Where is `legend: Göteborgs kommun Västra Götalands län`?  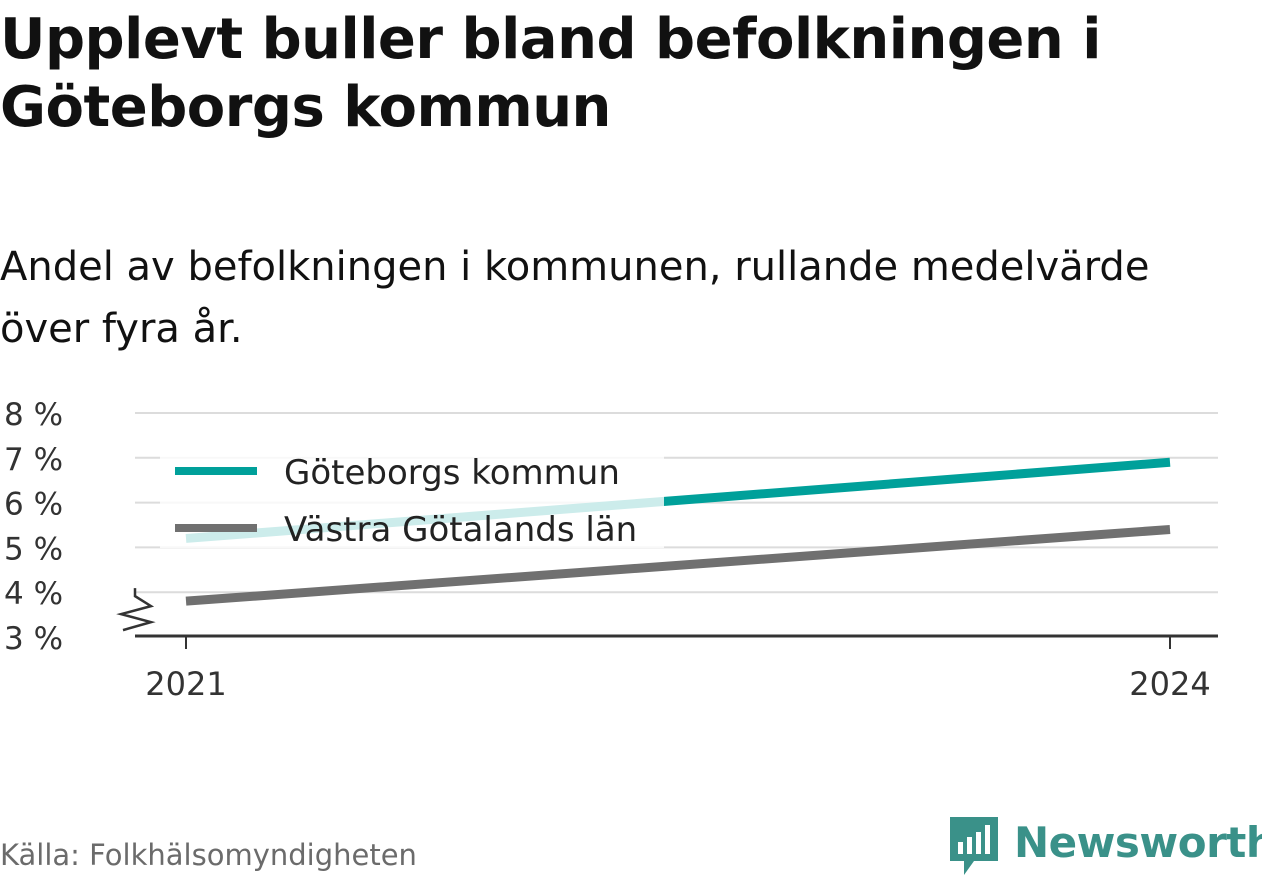 legend: Göteborgs kommun Västra Götalands län is located at coordinates (412, 495).